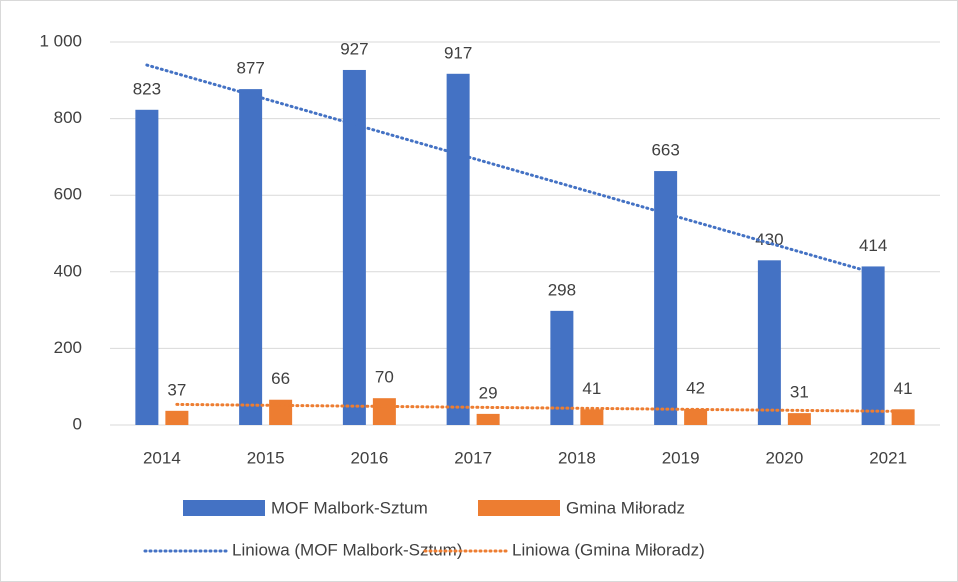 The height and width of the screenshot is (582, 958). What do you see at coordinates (176, 389) in the screenshot?
I see `data-label: 37` at bounding box center [176, 389].